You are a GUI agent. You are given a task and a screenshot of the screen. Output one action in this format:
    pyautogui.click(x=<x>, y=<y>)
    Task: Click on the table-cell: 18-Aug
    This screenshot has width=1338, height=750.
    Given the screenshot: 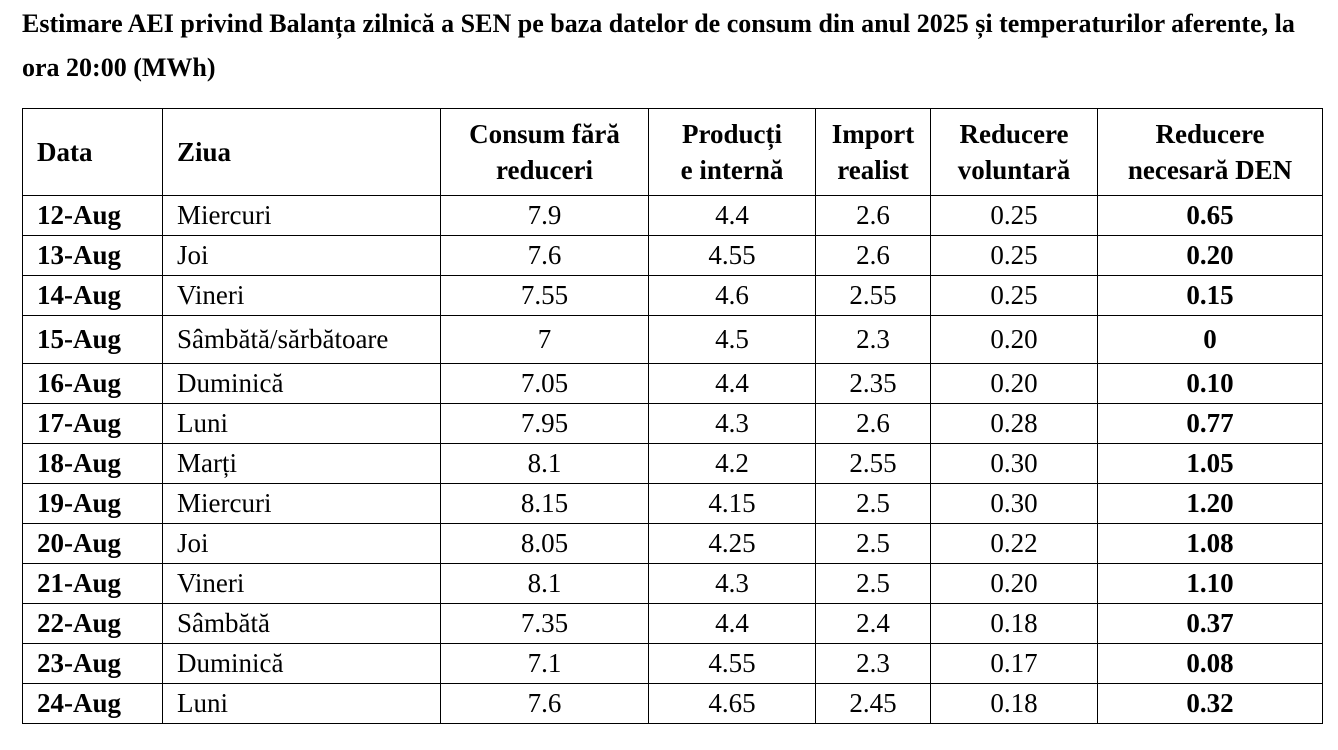 What is the action you would take?
    pyautogui.click(x=92, y=463)
    